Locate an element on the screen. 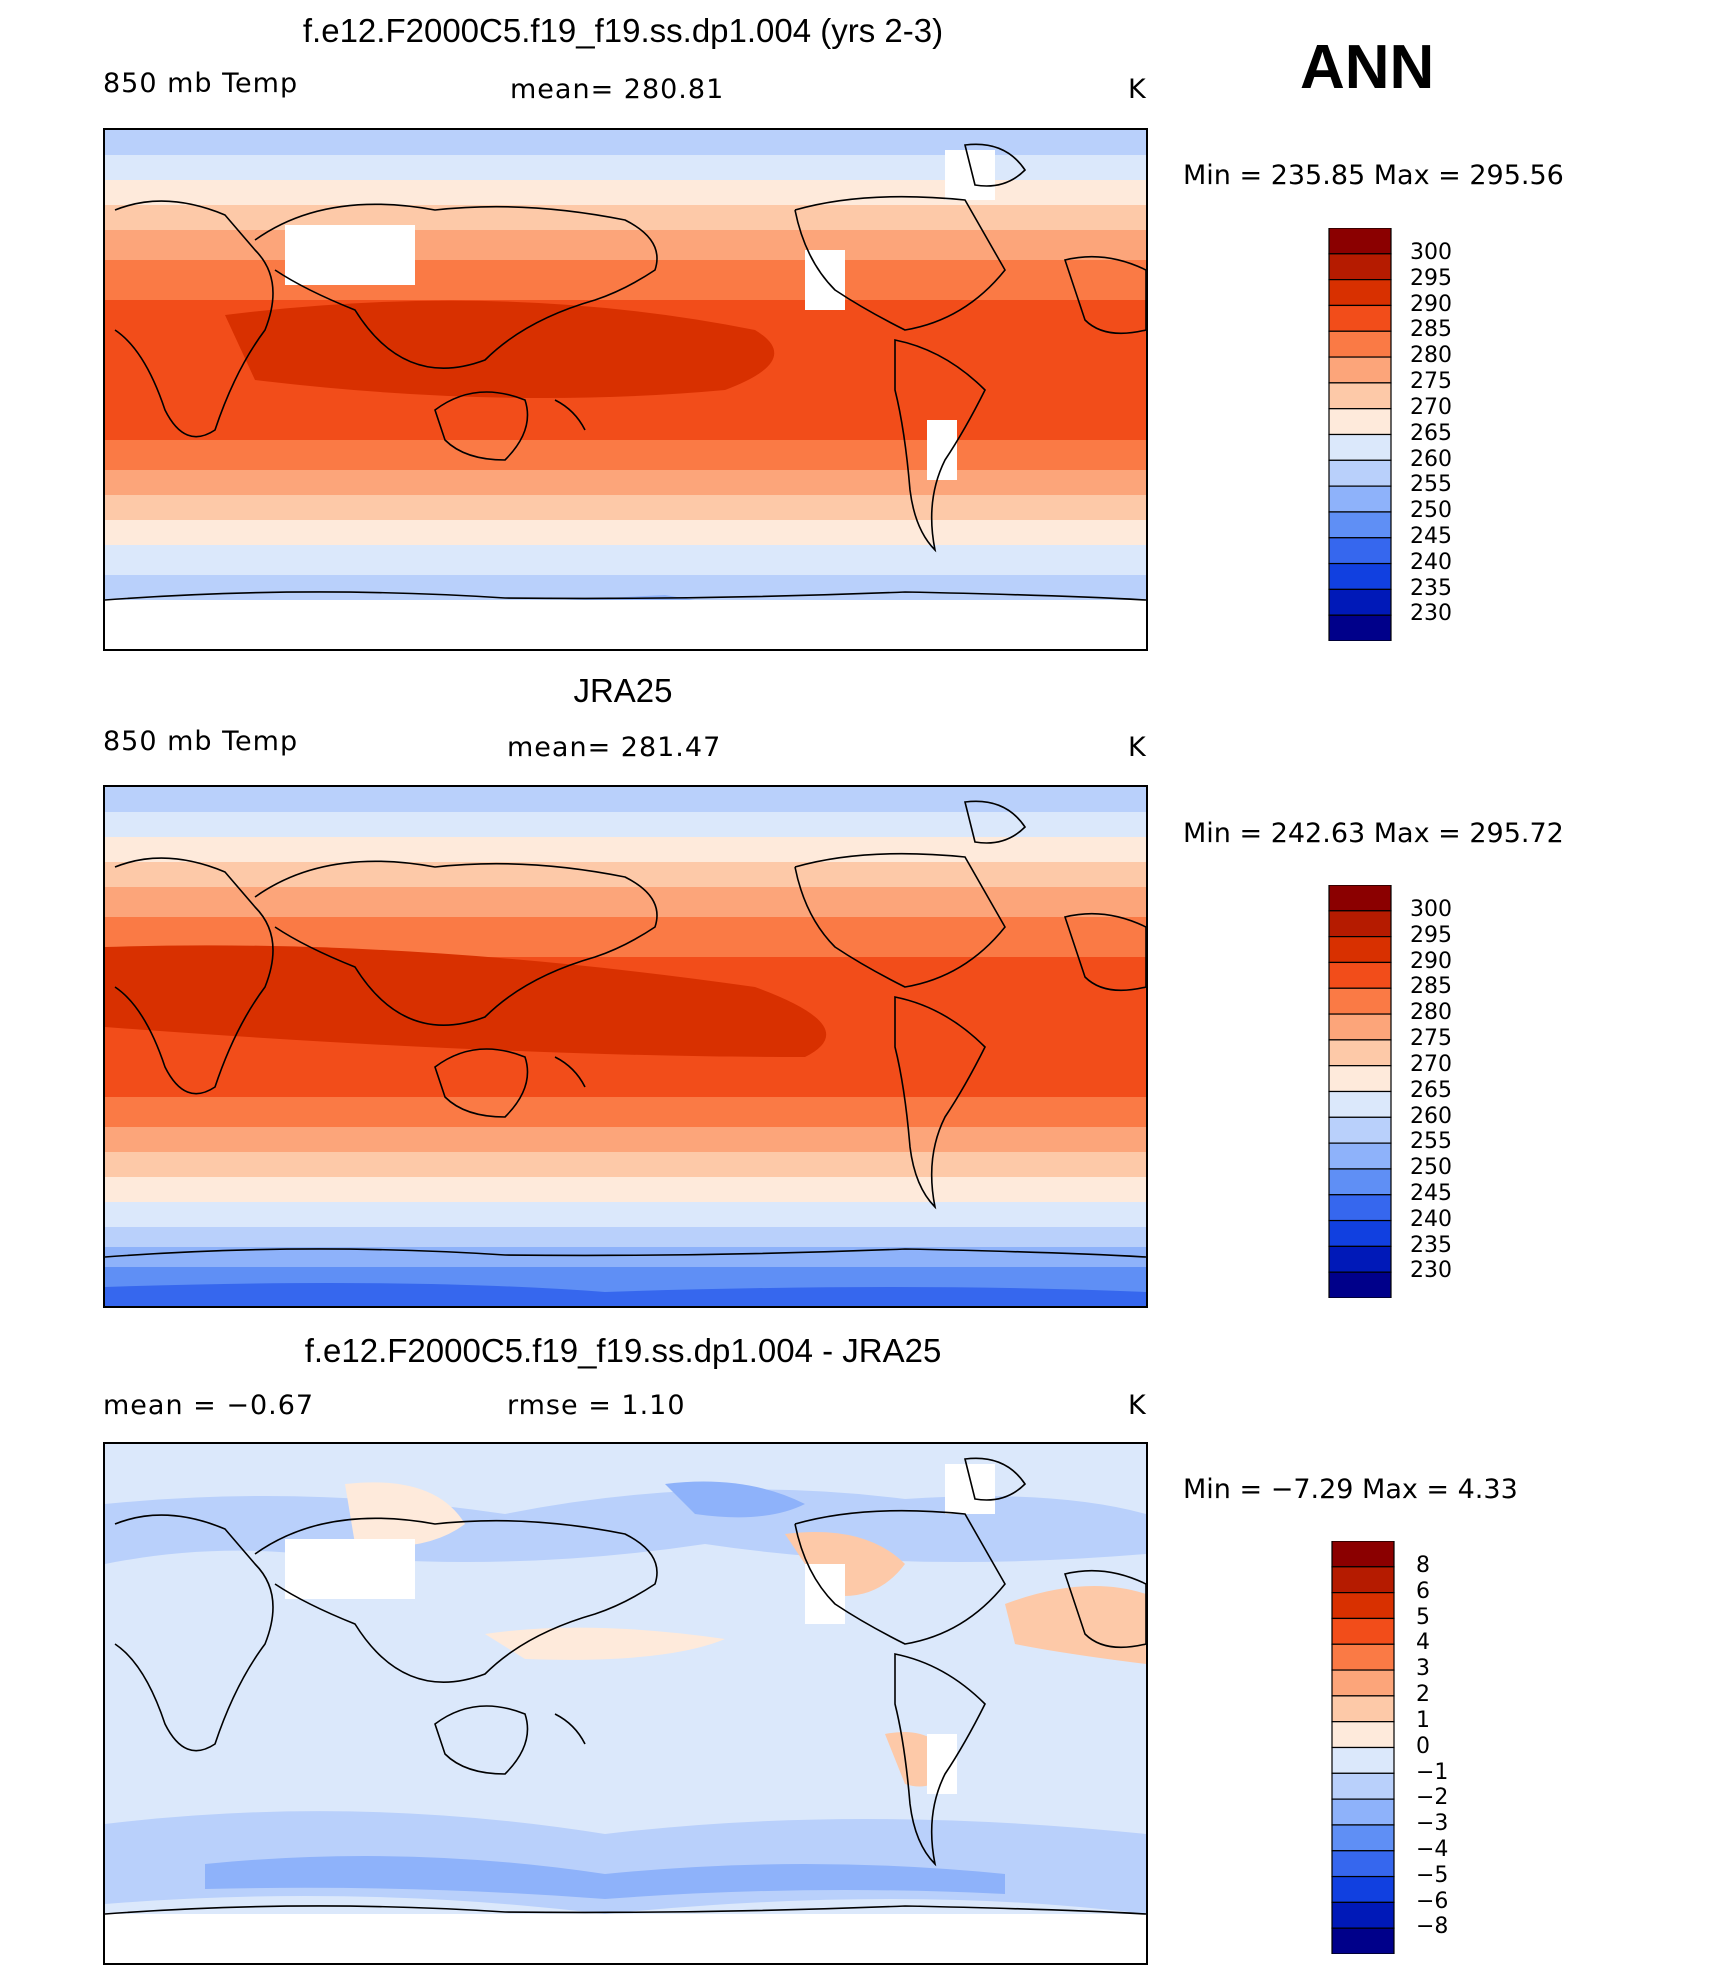  colorbar-tick-label: 8 is located at coordinates (1423, 1565).